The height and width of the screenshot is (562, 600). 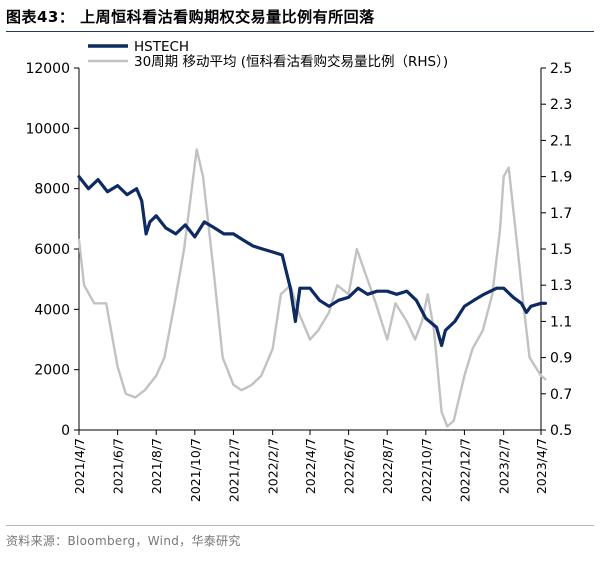 What do you see at coordinates (504, 466) in the screenshot?
I see `x-tick-label: 2023/2/7` at bounding box center [504, 466].